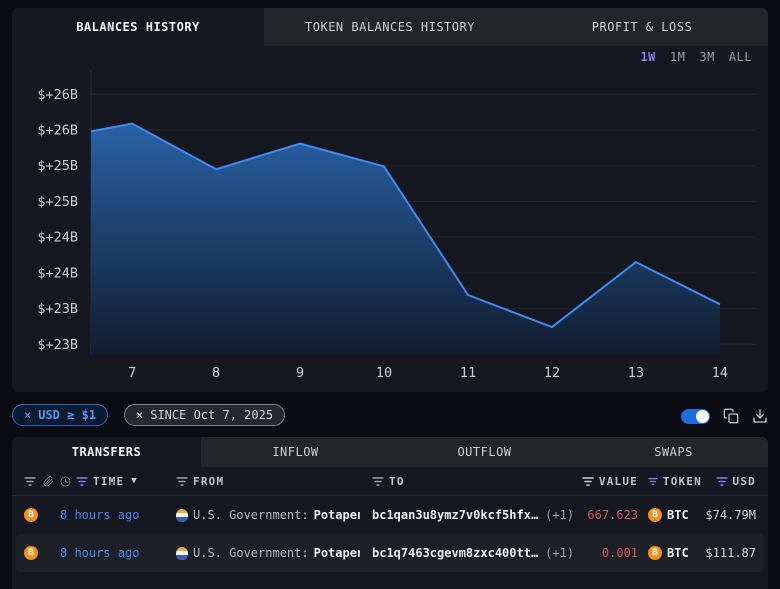 The height and width of the screenshot is (589, 780). Describe the element at coordinates (730, 553) in the screenshot. I see `tx-usd: $111.87` at that location.